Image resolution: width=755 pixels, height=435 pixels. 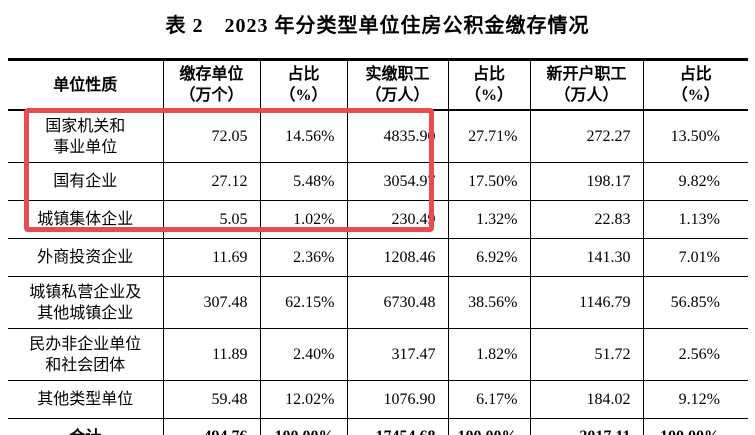 What do you see at coordinates (211, 85) in the screenshot?
I see `header-deposit-units: 缴存单位 （万个）` at bounding box center [211, 85].